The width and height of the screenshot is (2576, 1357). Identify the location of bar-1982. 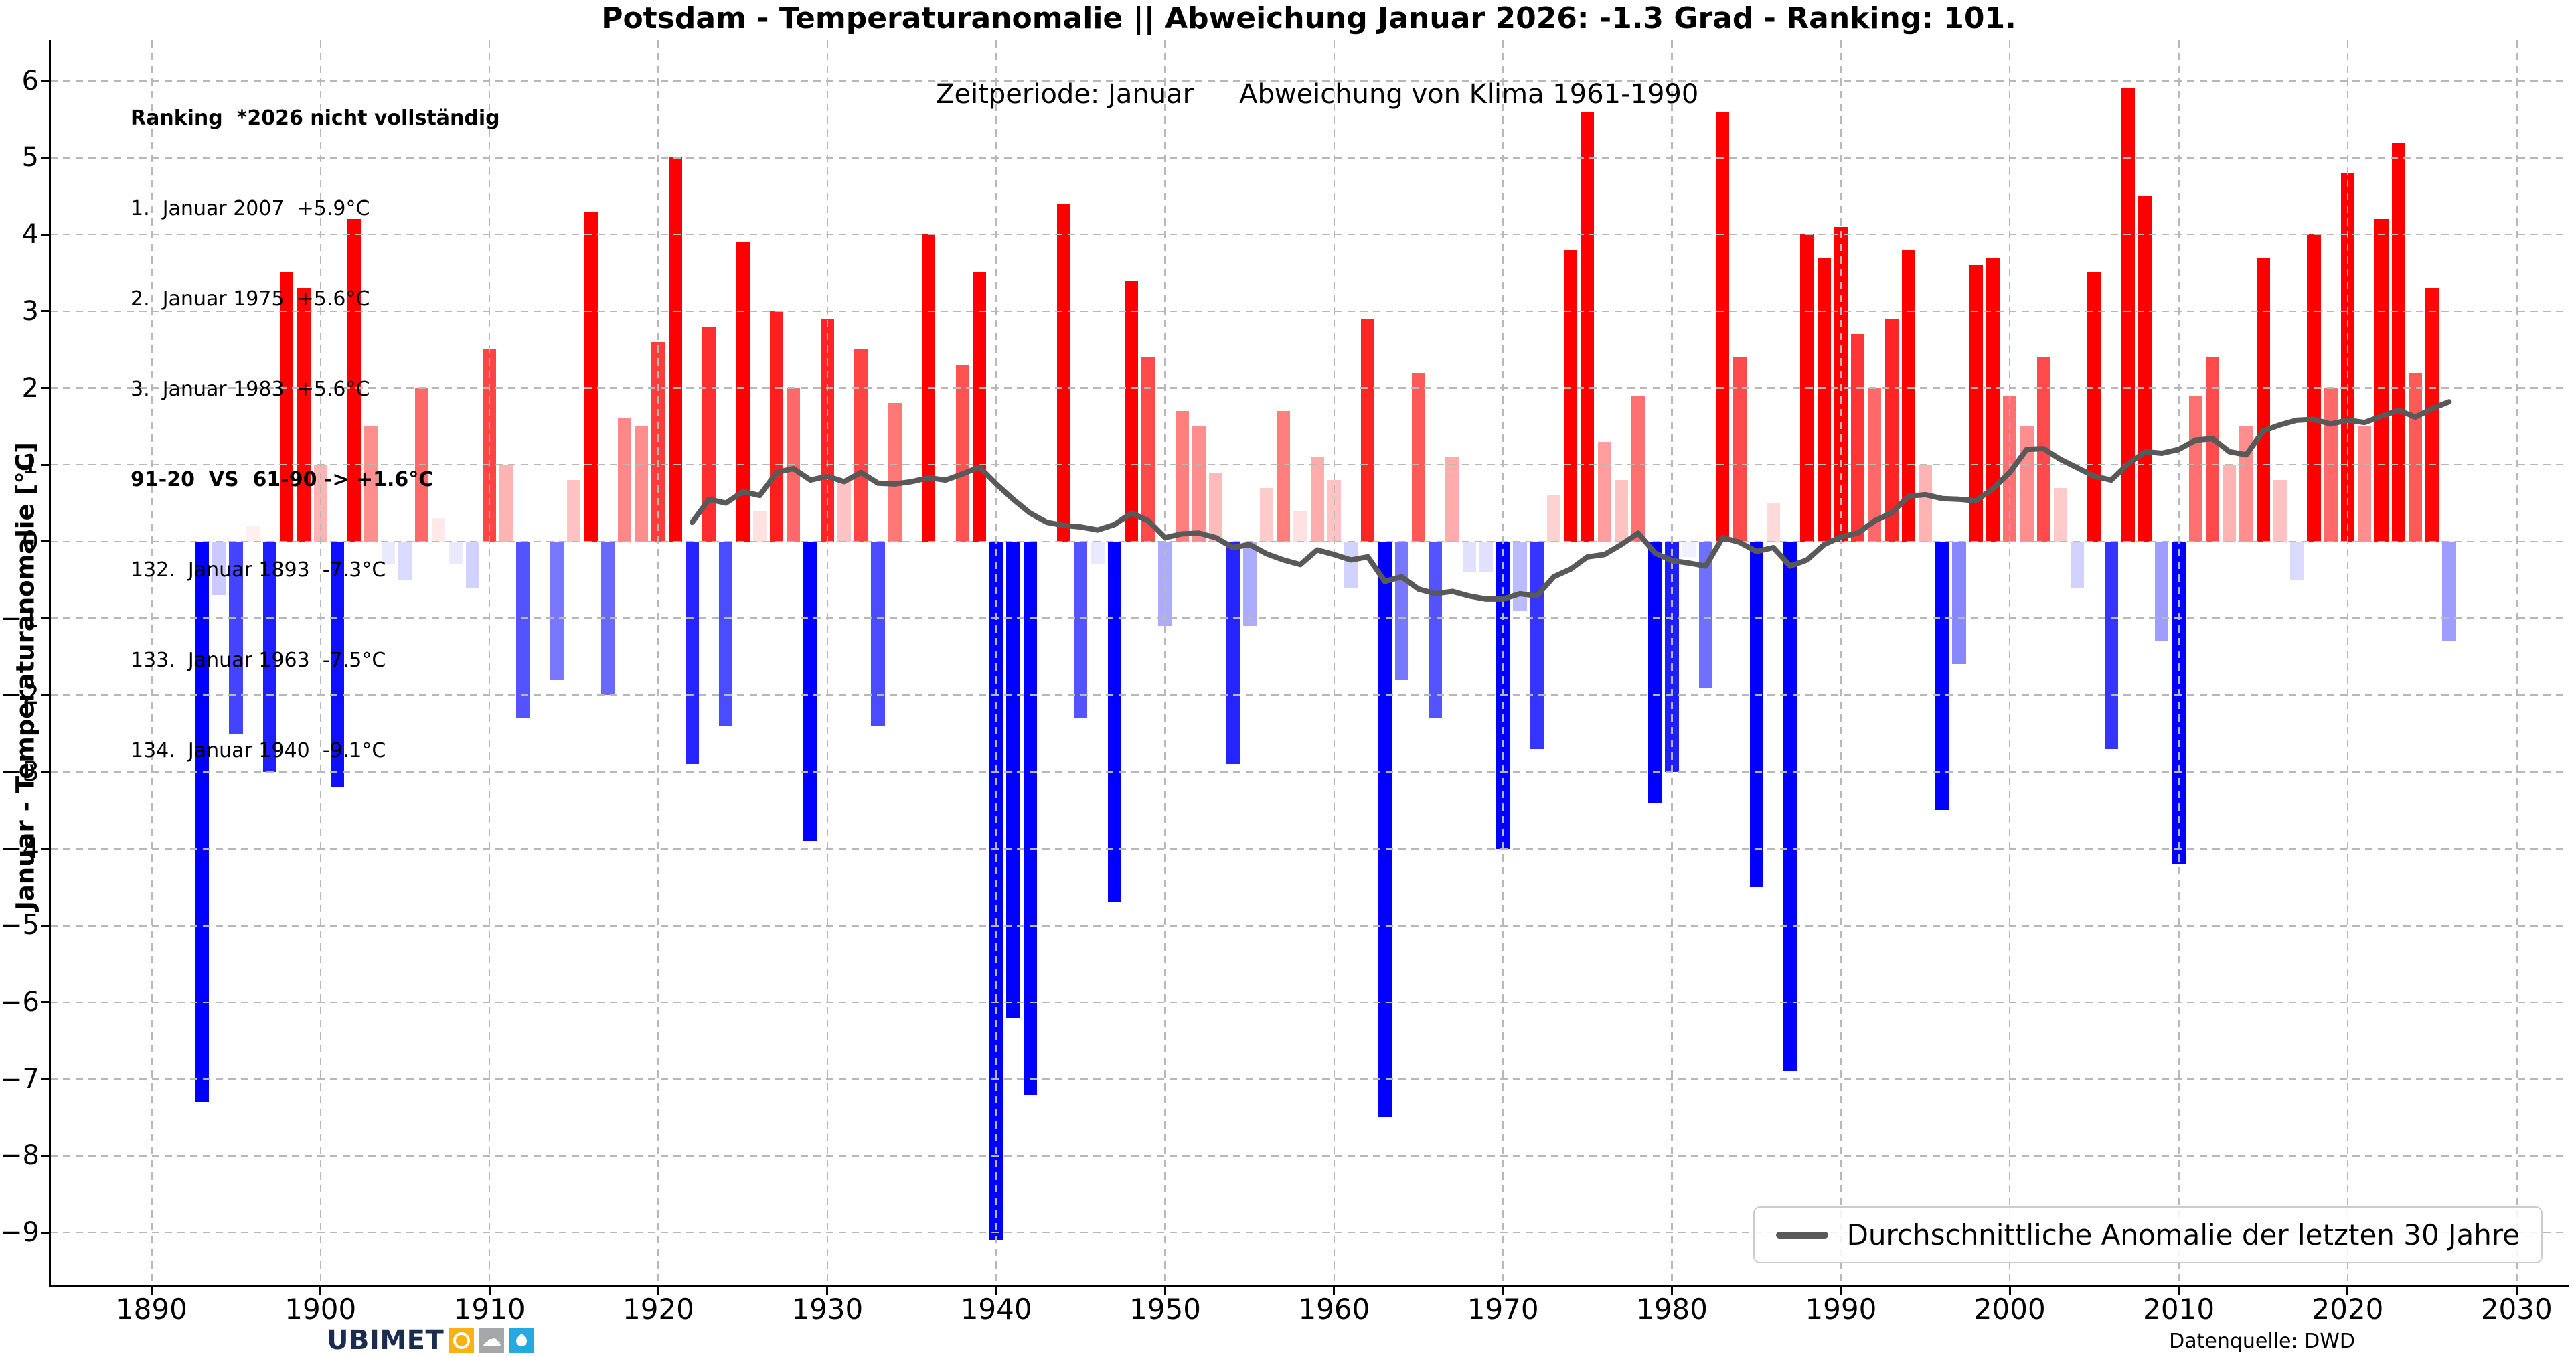
(1706, 614).